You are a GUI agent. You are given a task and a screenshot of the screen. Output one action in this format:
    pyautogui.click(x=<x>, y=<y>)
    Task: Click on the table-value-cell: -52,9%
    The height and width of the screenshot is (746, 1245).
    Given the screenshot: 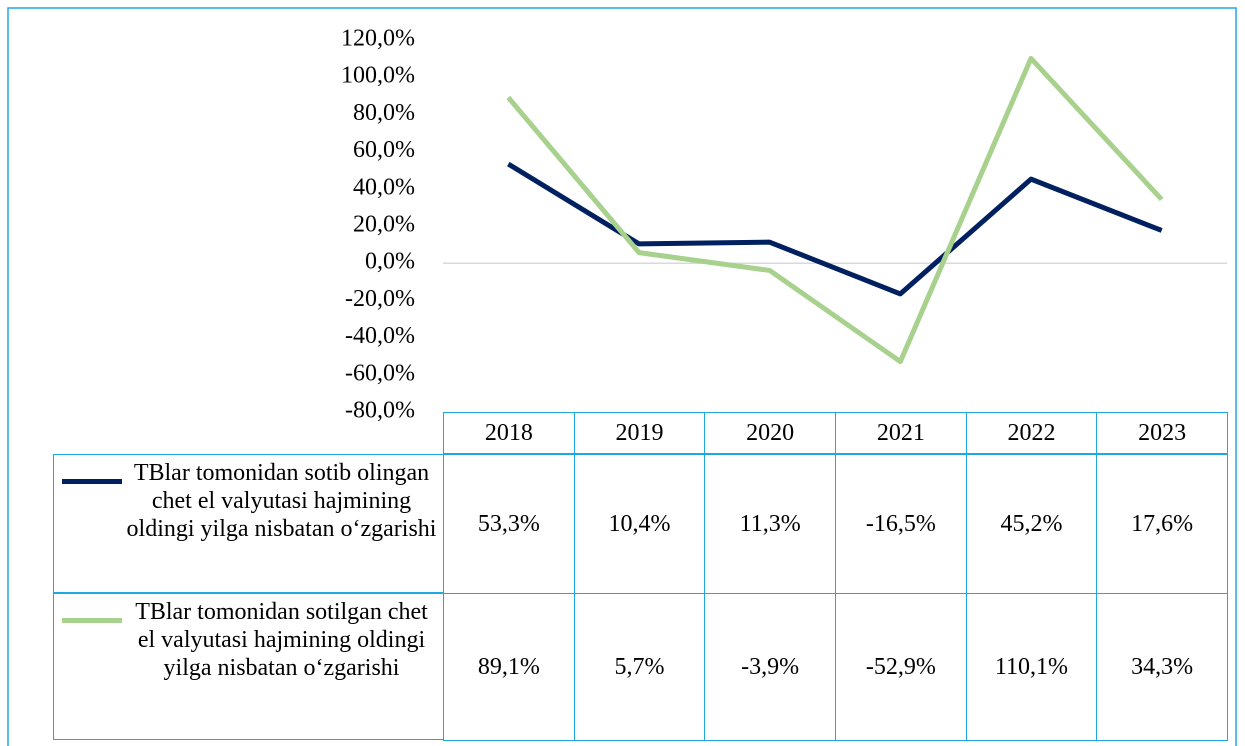 What is the action you would take?
    pyautogui.click(x=901, y=667)
    